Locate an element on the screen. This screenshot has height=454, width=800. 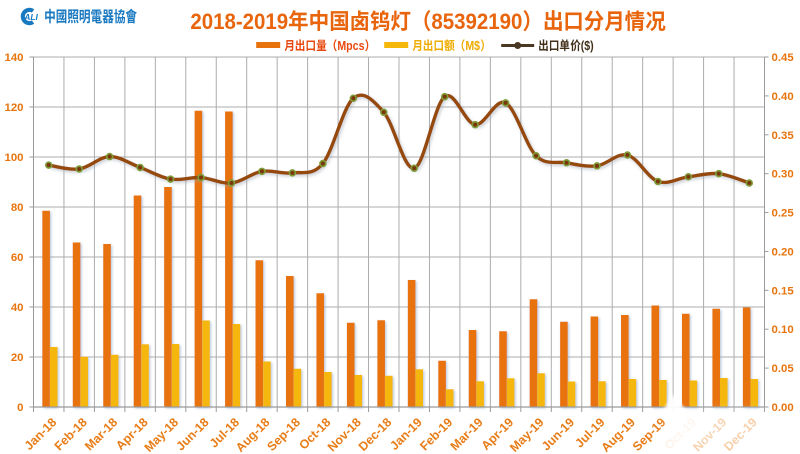
white-fade-wedge is located at coordinates (675, 406).